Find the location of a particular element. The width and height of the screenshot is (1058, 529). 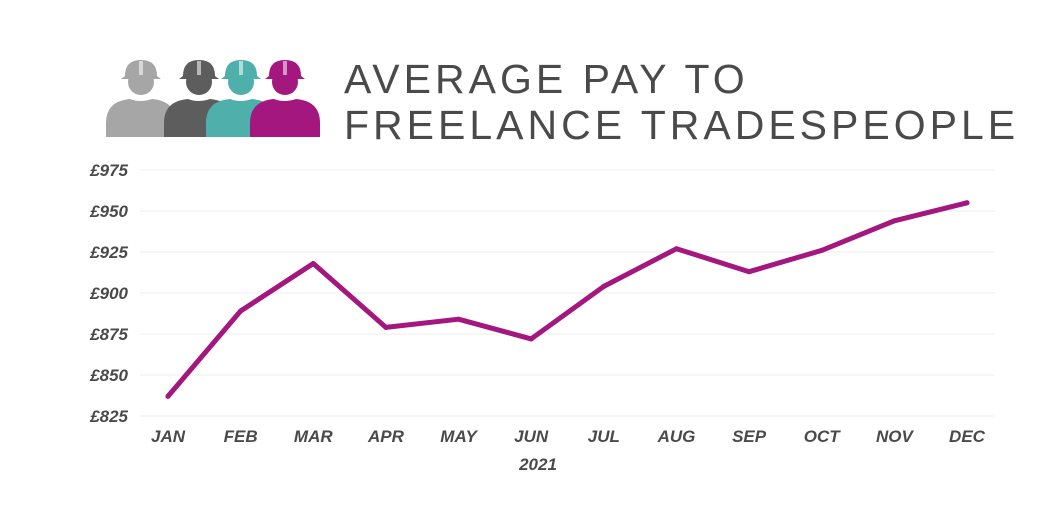

y-tick-label: £900 is located at coordinates (108, 293).